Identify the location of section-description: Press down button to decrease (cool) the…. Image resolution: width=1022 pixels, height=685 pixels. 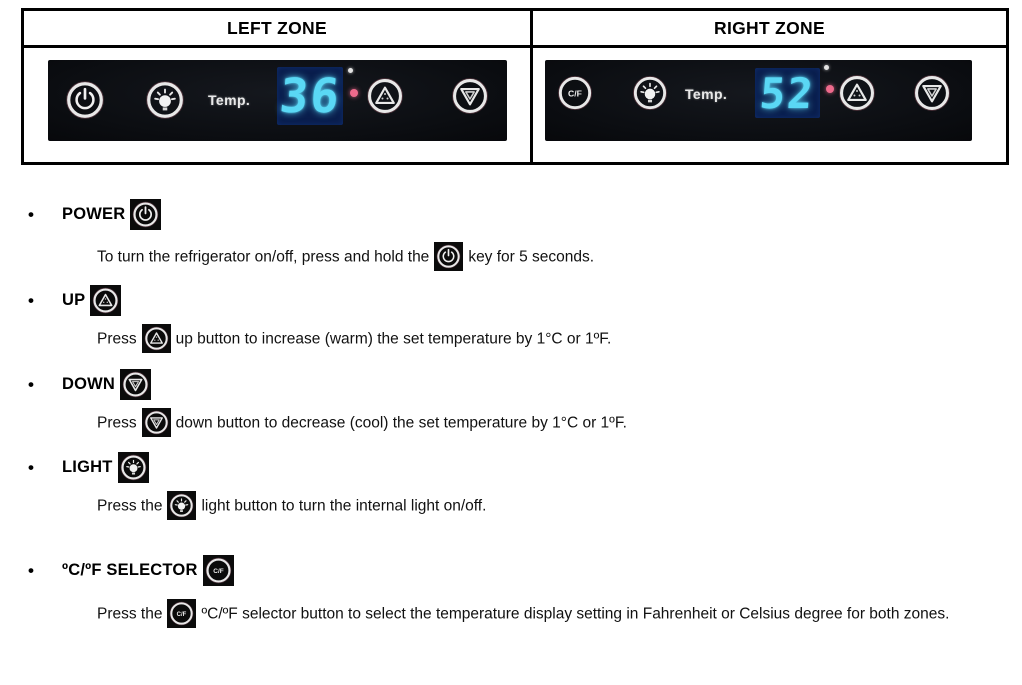
(543, 423).